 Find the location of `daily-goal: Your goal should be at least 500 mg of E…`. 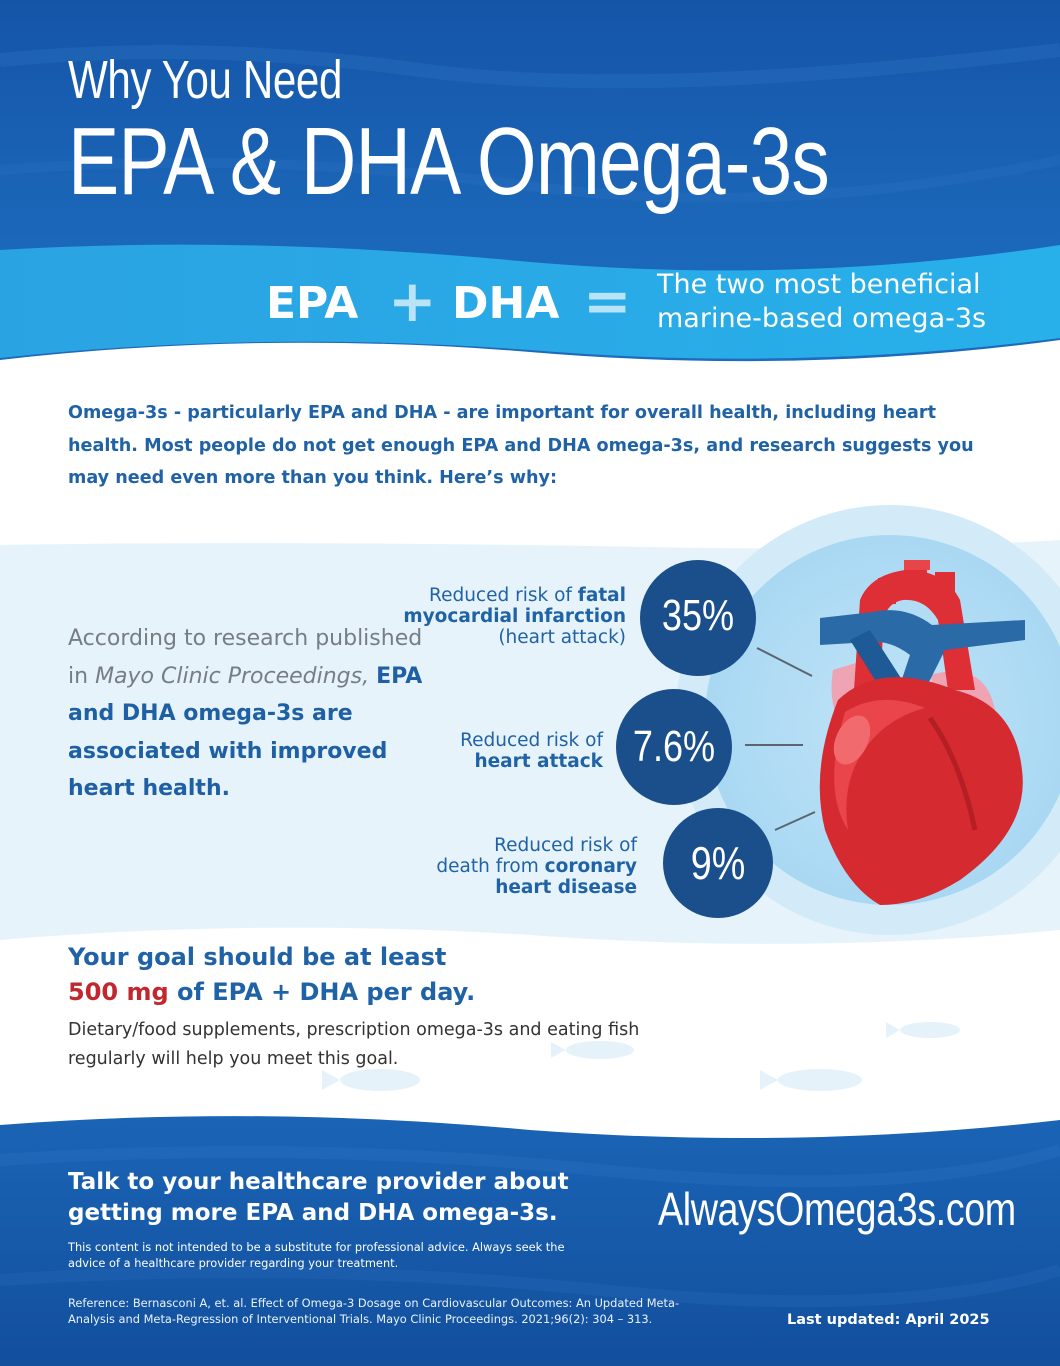

daily-goal: Your goal should be at least 500 mg of E… is located at coordinates (271, 975).